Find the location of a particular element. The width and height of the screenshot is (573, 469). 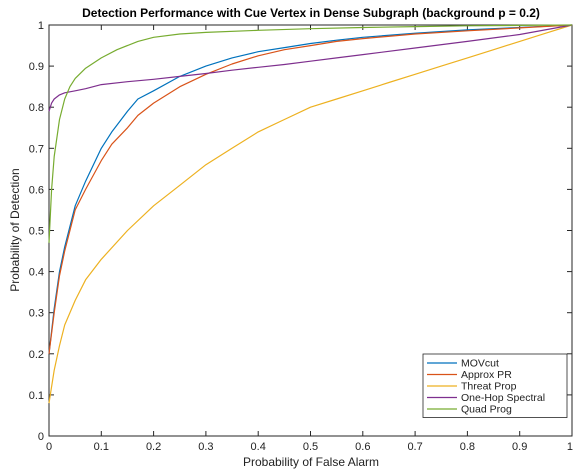

y-tick-label: 1 is located at coordinates (41, 26).